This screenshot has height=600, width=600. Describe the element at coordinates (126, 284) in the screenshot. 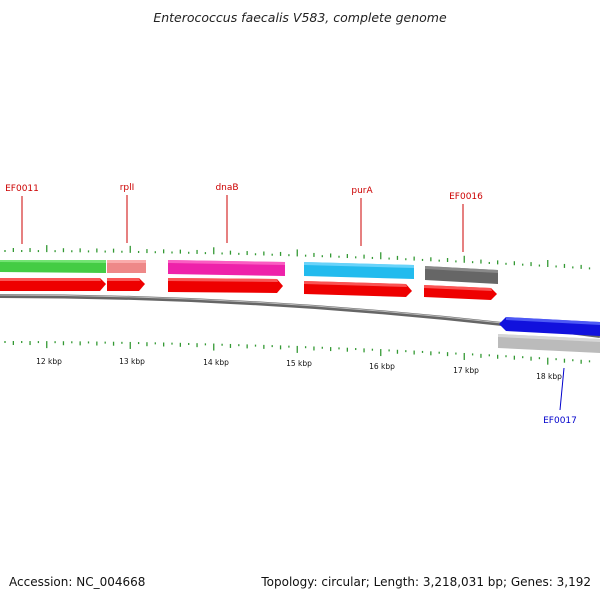

I see `cds-arrow-rpli` at that location.